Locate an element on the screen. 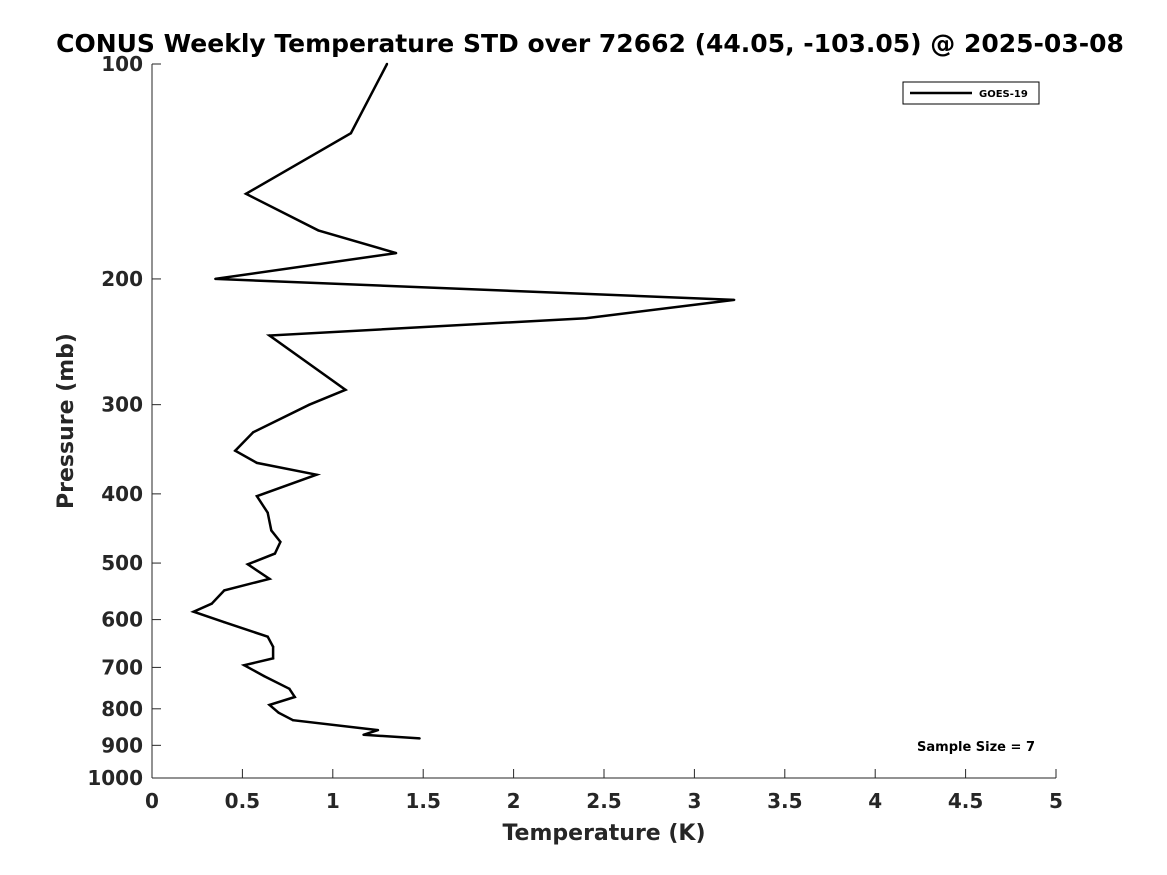  y-tick-label: 1000 is located at coordinates (115, 778).